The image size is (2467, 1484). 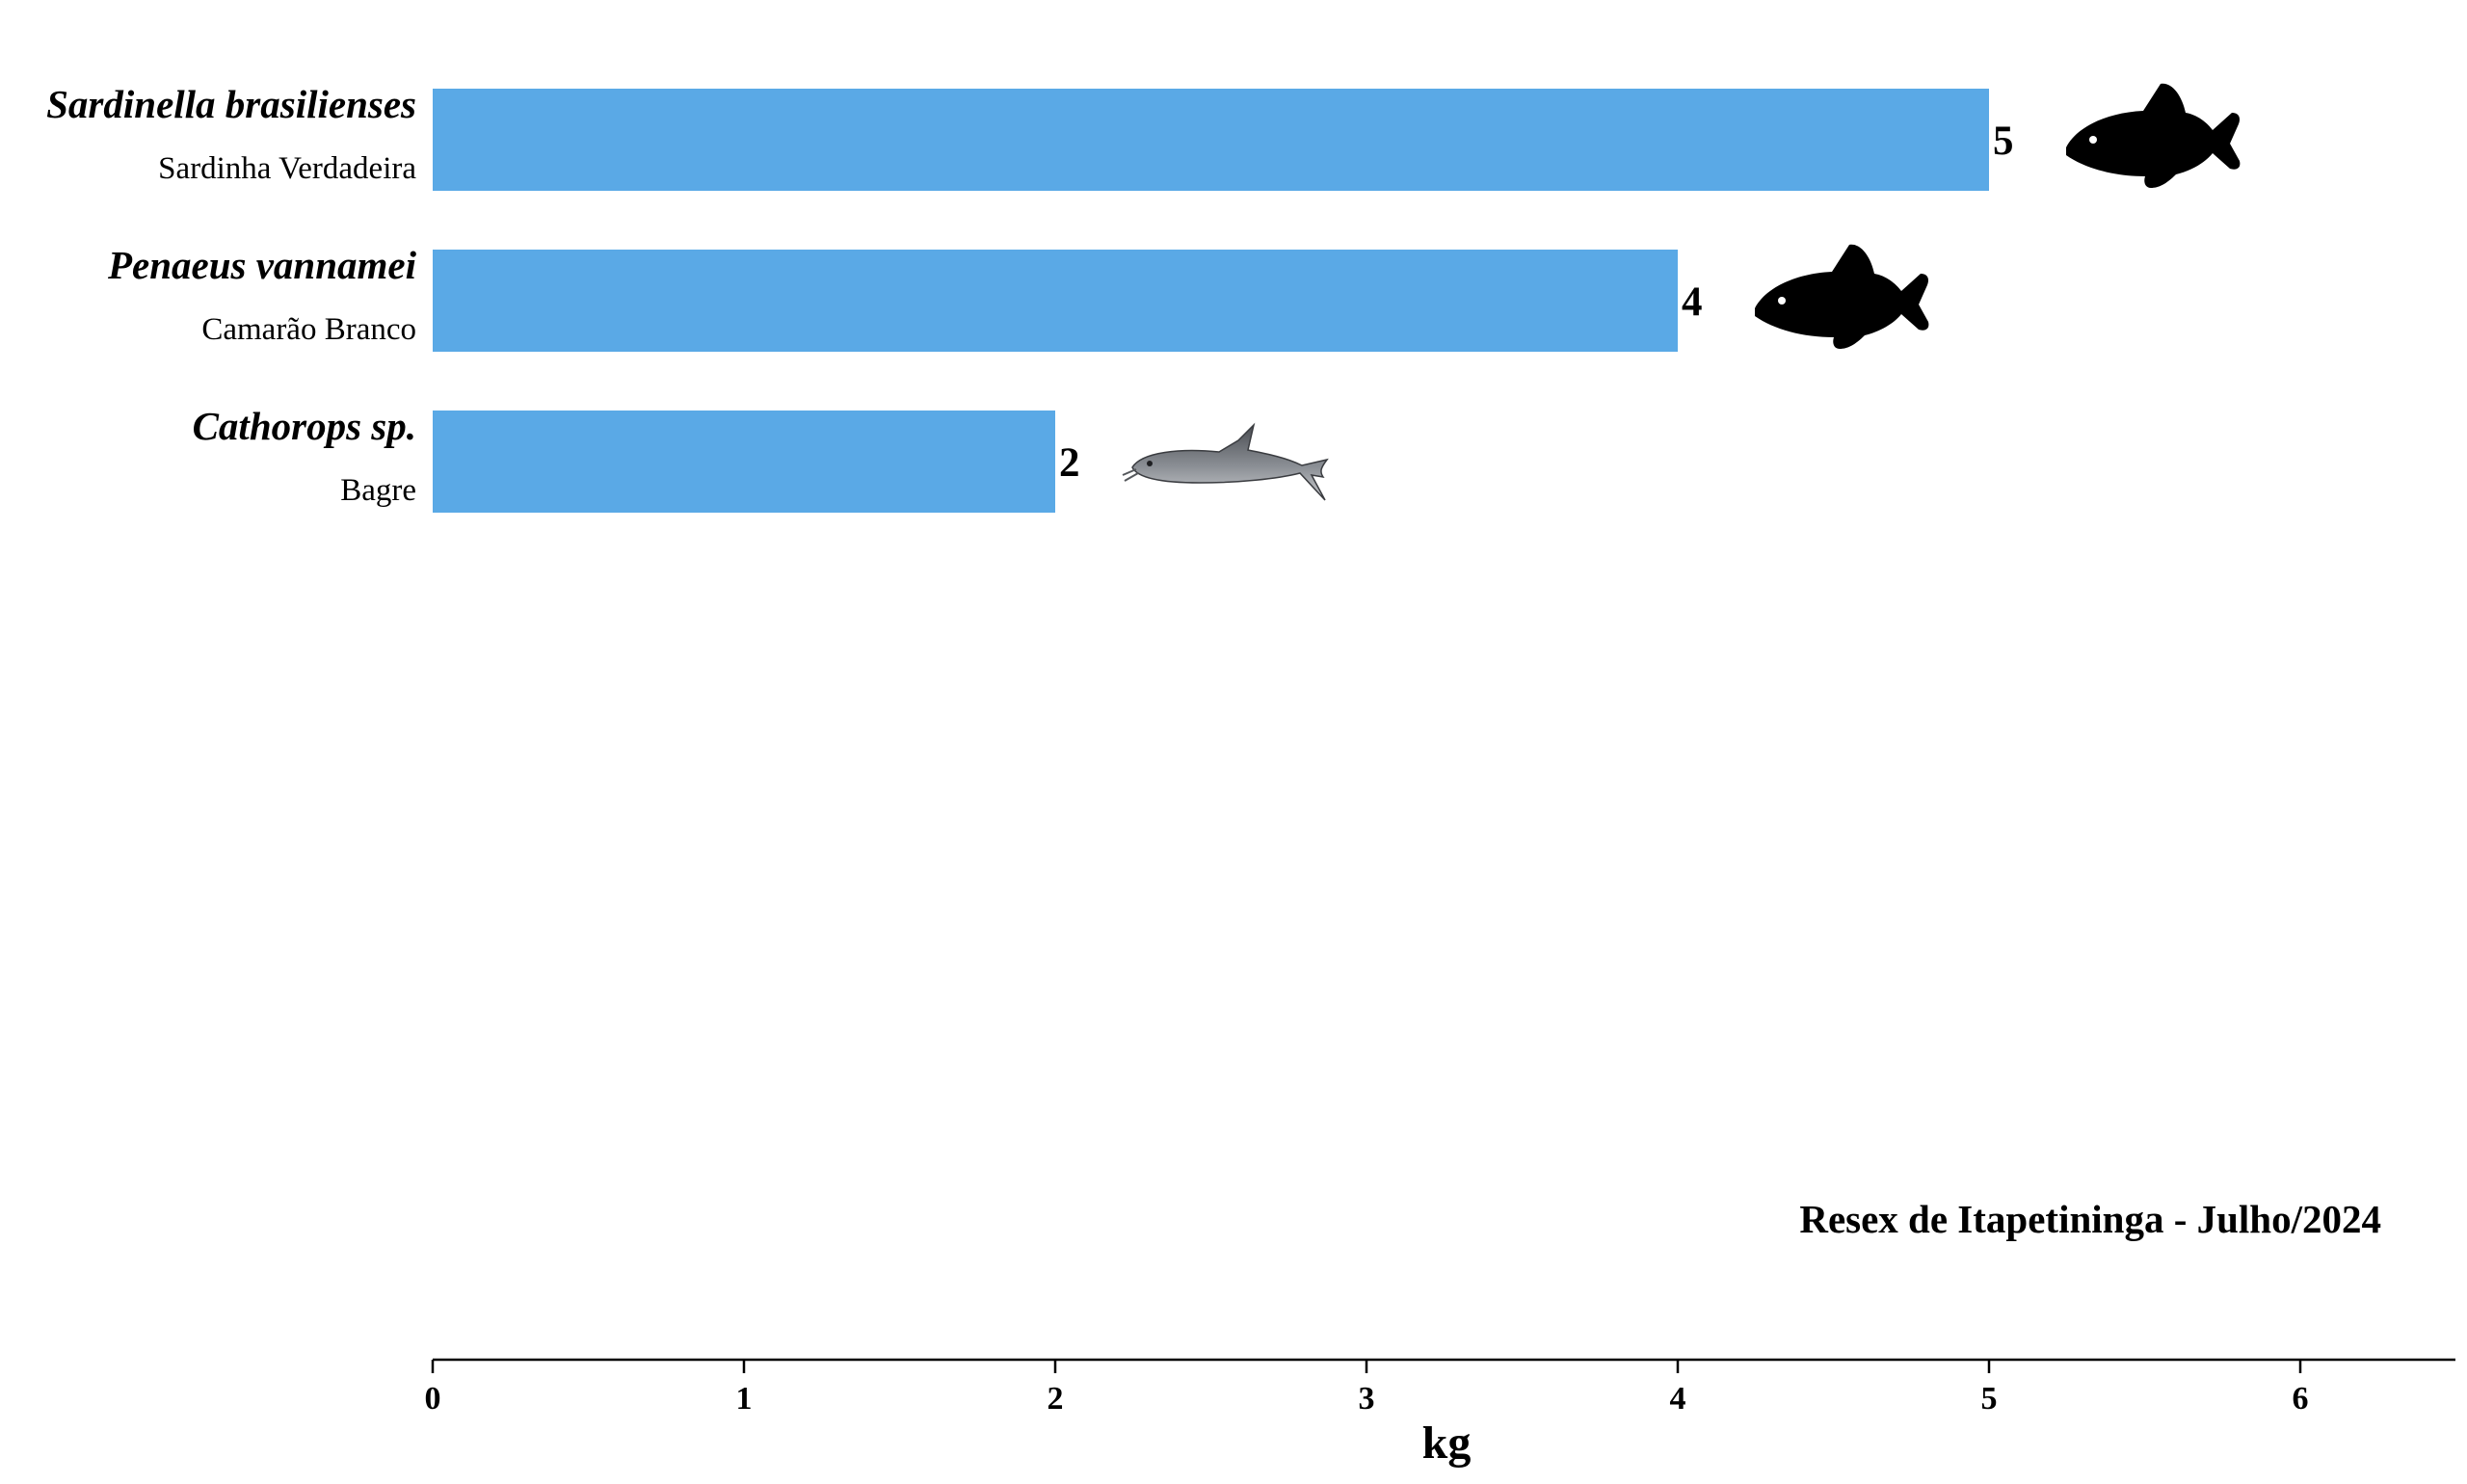 What do you see at coordinates (378, 490) in the screenshot?
I see `category-common-name: Bagre` at bounding box center [378, 490].